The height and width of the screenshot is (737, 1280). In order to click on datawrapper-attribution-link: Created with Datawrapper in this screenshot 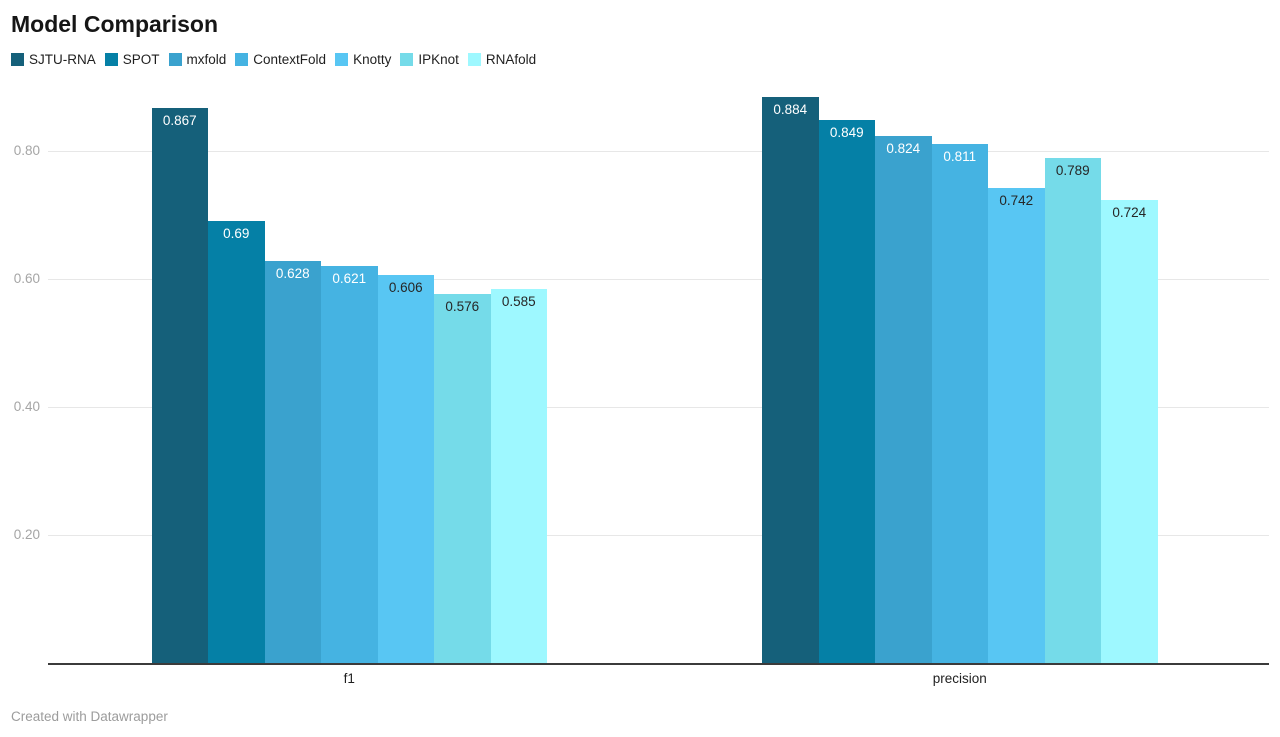, I will do `click(89, 716)`.